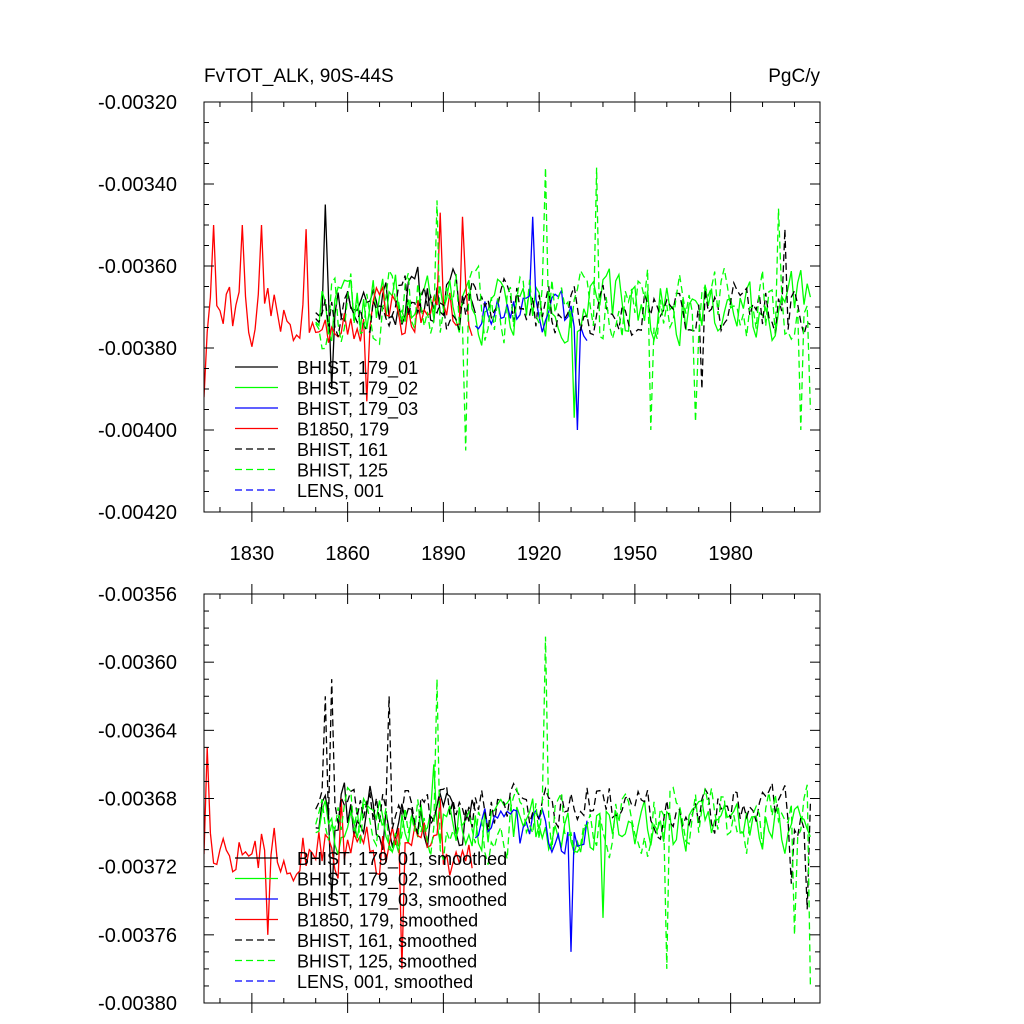  What do you see at coordinates (137, 731) in the screenshot?
I see `y-tick-label: -0.00364` at bounding box center [137, 731].